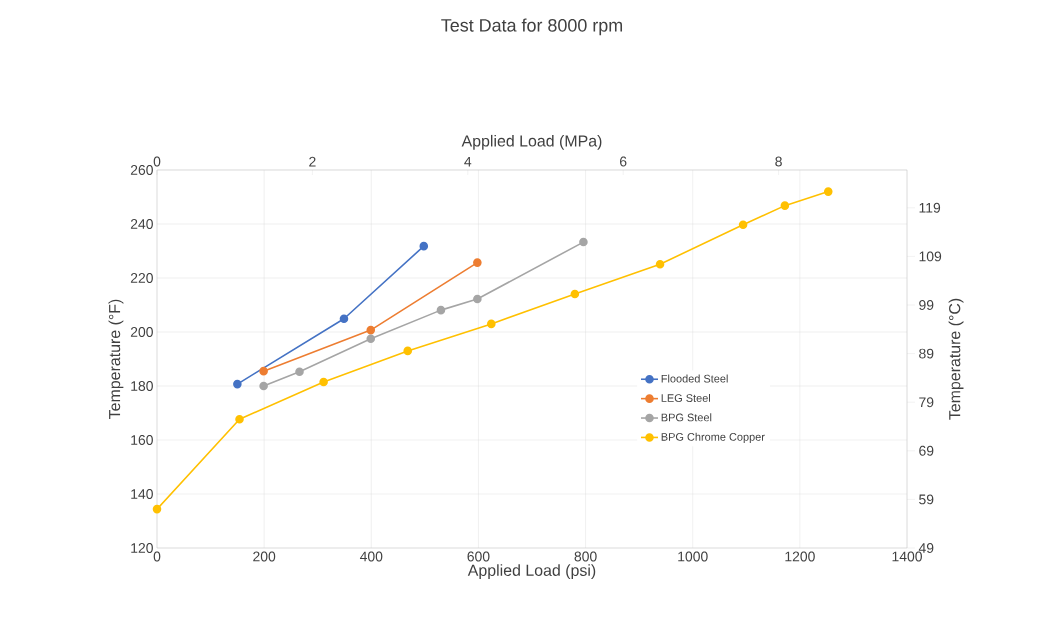 This screenshot has height=627, width=1049. Describe the element at coordinates (713, 437) in the screenshot. I see `legend-label: BPG Chrome Copper` at that location.